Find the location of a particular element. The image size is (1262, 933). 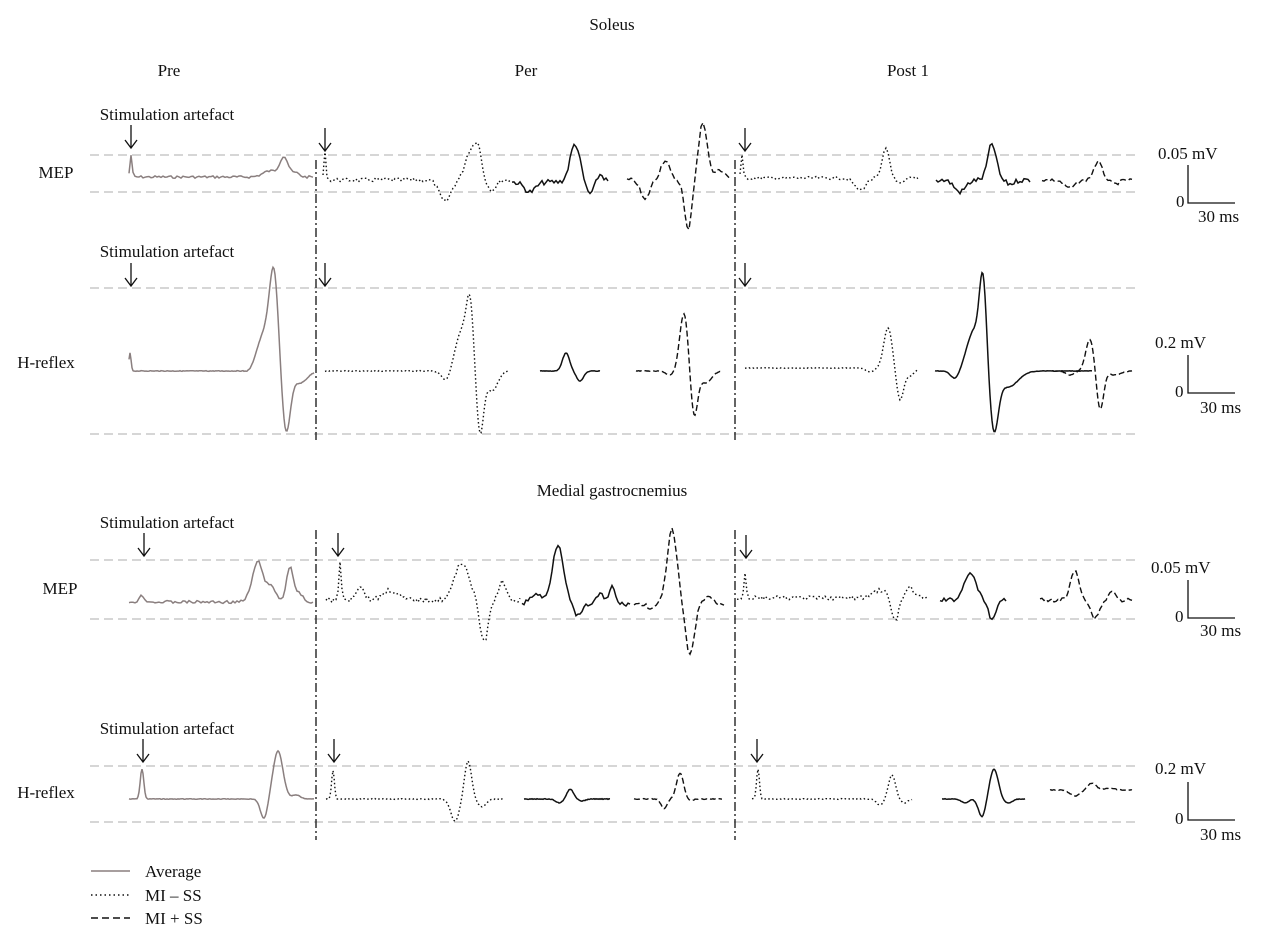

scale-label-time-1: 30 ms is located at coordinates (1218, 216).